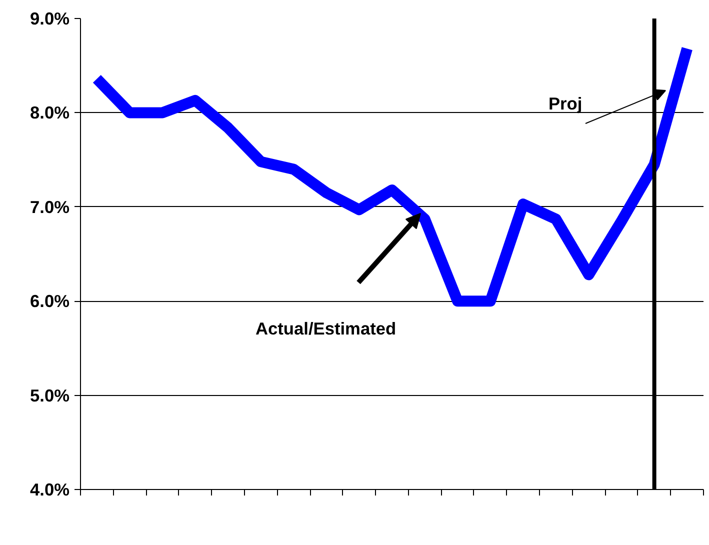 This screenshot has height=545, width=709. Describe the element at coordinates (50, 395) in the screenshot. I see `y-tick-label: 5.0%` at that location.